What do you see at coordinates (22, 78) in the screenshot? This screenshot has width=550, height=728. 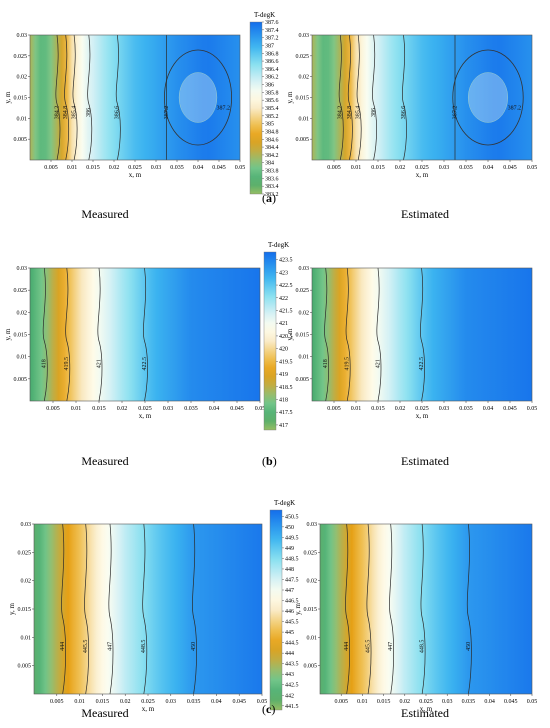 I see `y-tick-label: 0.02` at bounding box center [22, 78].